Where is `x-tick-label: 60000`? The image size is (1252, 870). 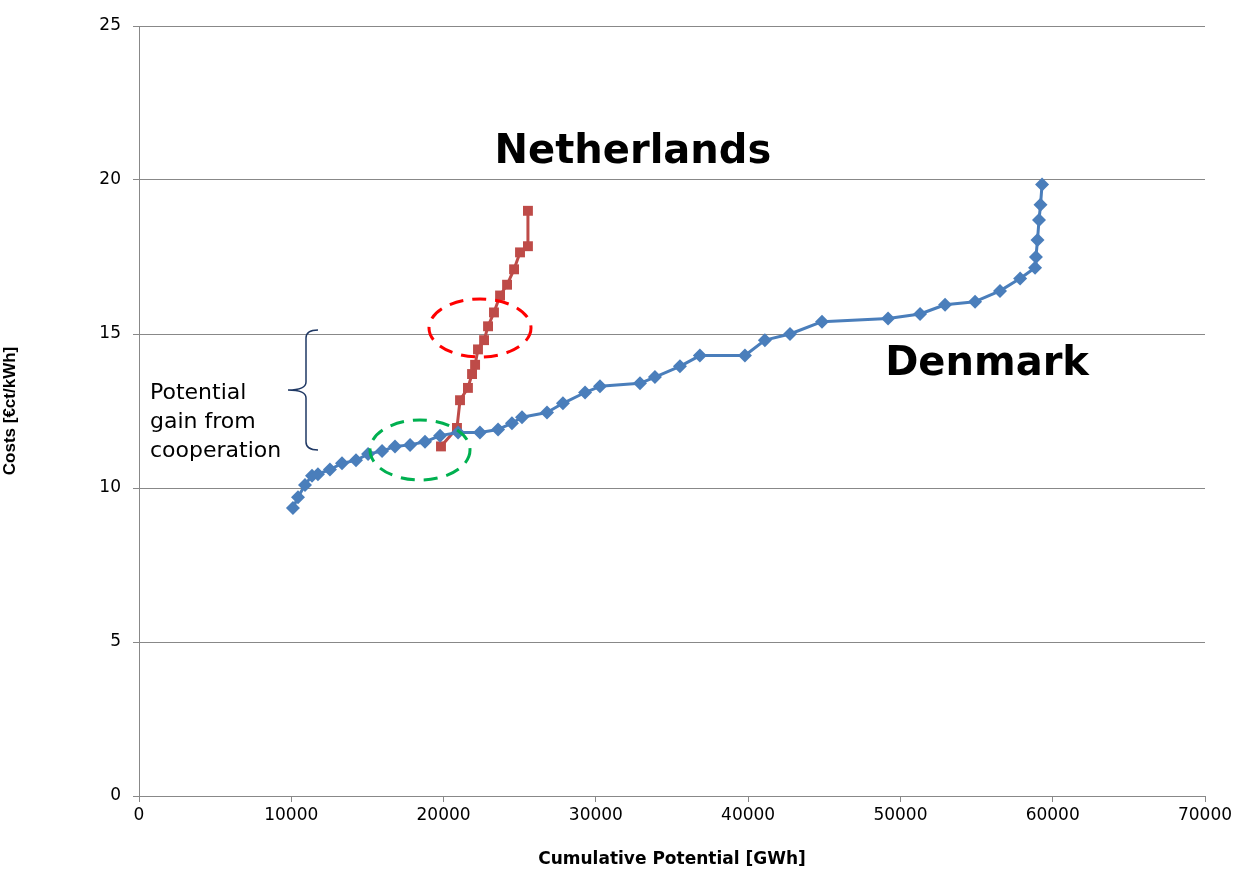 x-tick-label: 60000 is located at coordinates (1052, 813).